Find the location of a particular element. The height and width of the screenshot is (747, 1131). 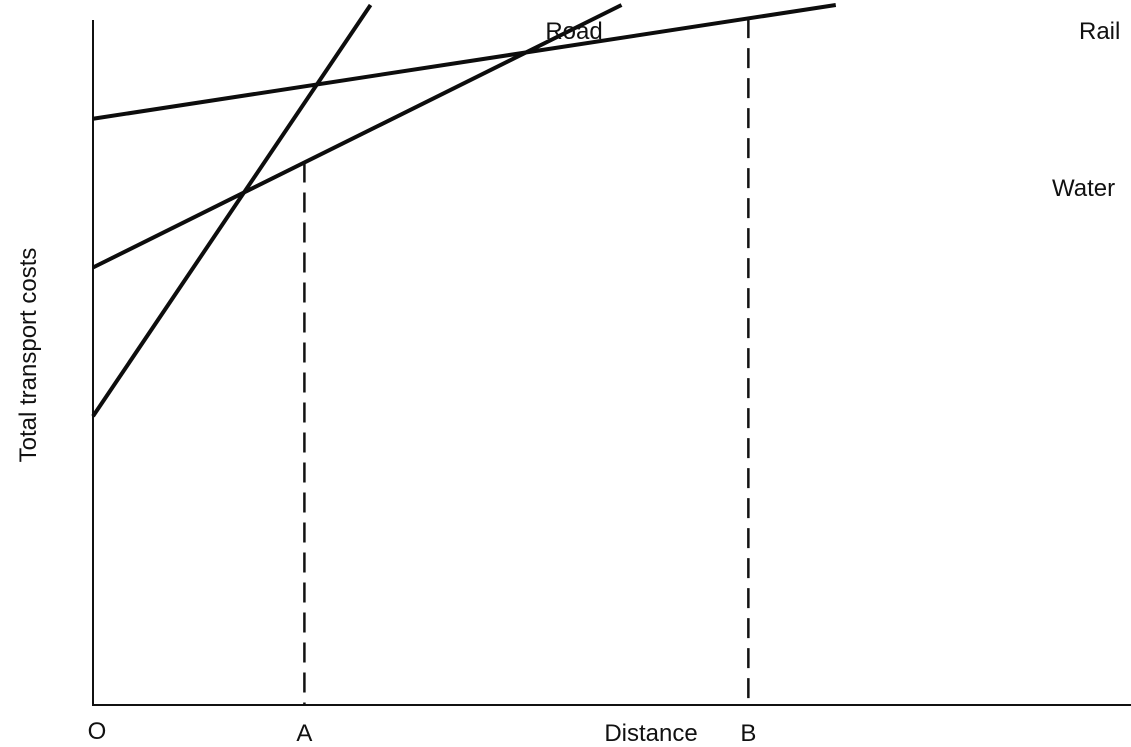

series-label-water: Water is located at coordinates (1083, 188).